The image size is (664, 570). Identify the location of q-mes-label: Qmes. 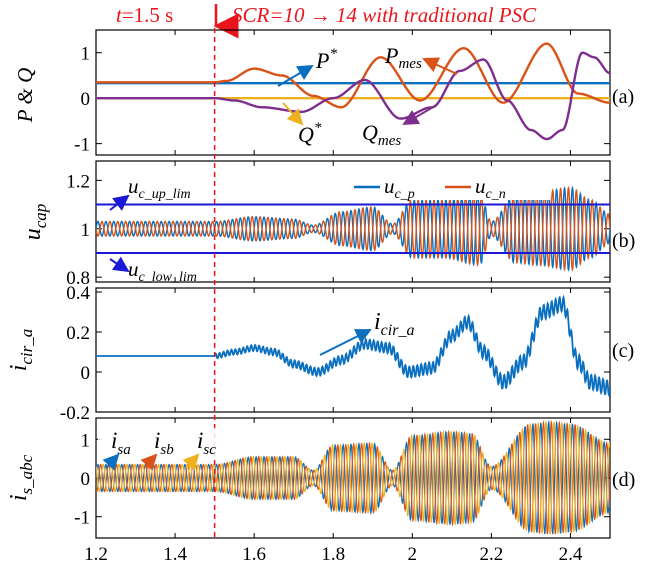
(381, 134).